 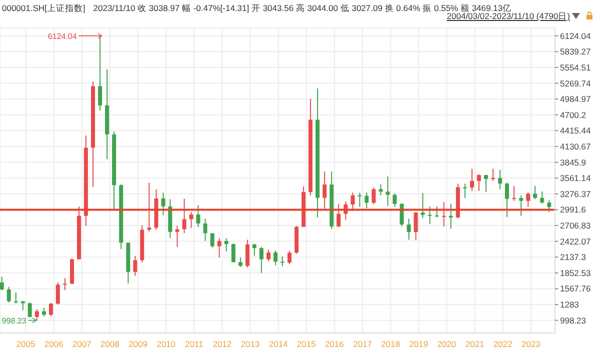 What do you see at coordinates (575, 67) in the screenshot?
I see `y-tick-label: 5554.51` at bounding box center [575, 67].